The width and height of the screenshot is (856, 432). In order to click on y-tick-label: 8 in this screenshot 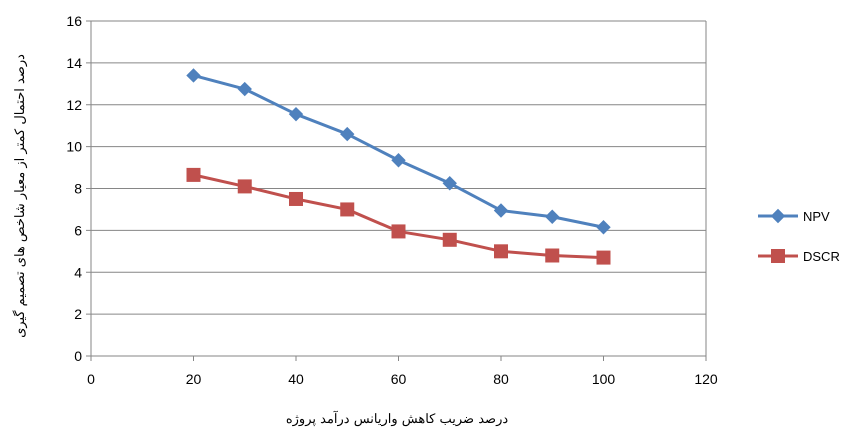, I will do `click(78, 189)`.